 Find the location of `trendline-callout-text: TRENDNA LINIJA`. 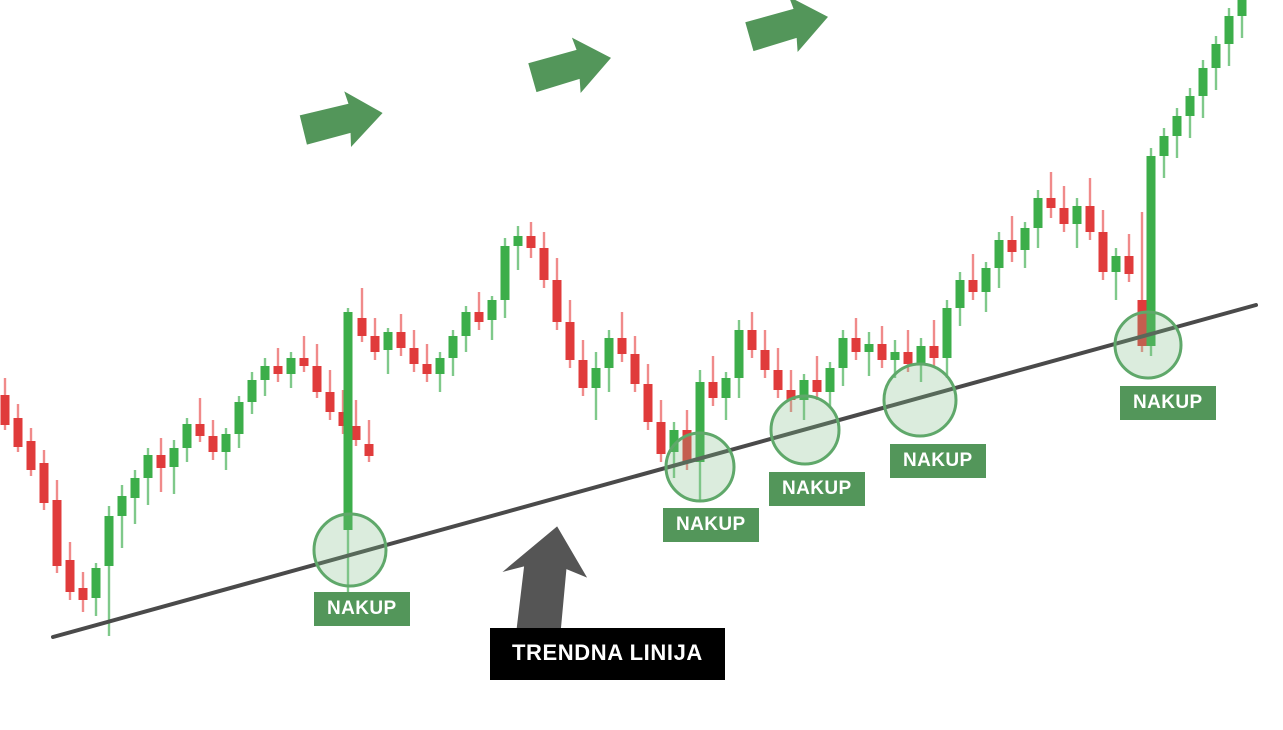

trendline-callout-text: TRENDNA LINIJA is located at coordinates (607, 652).